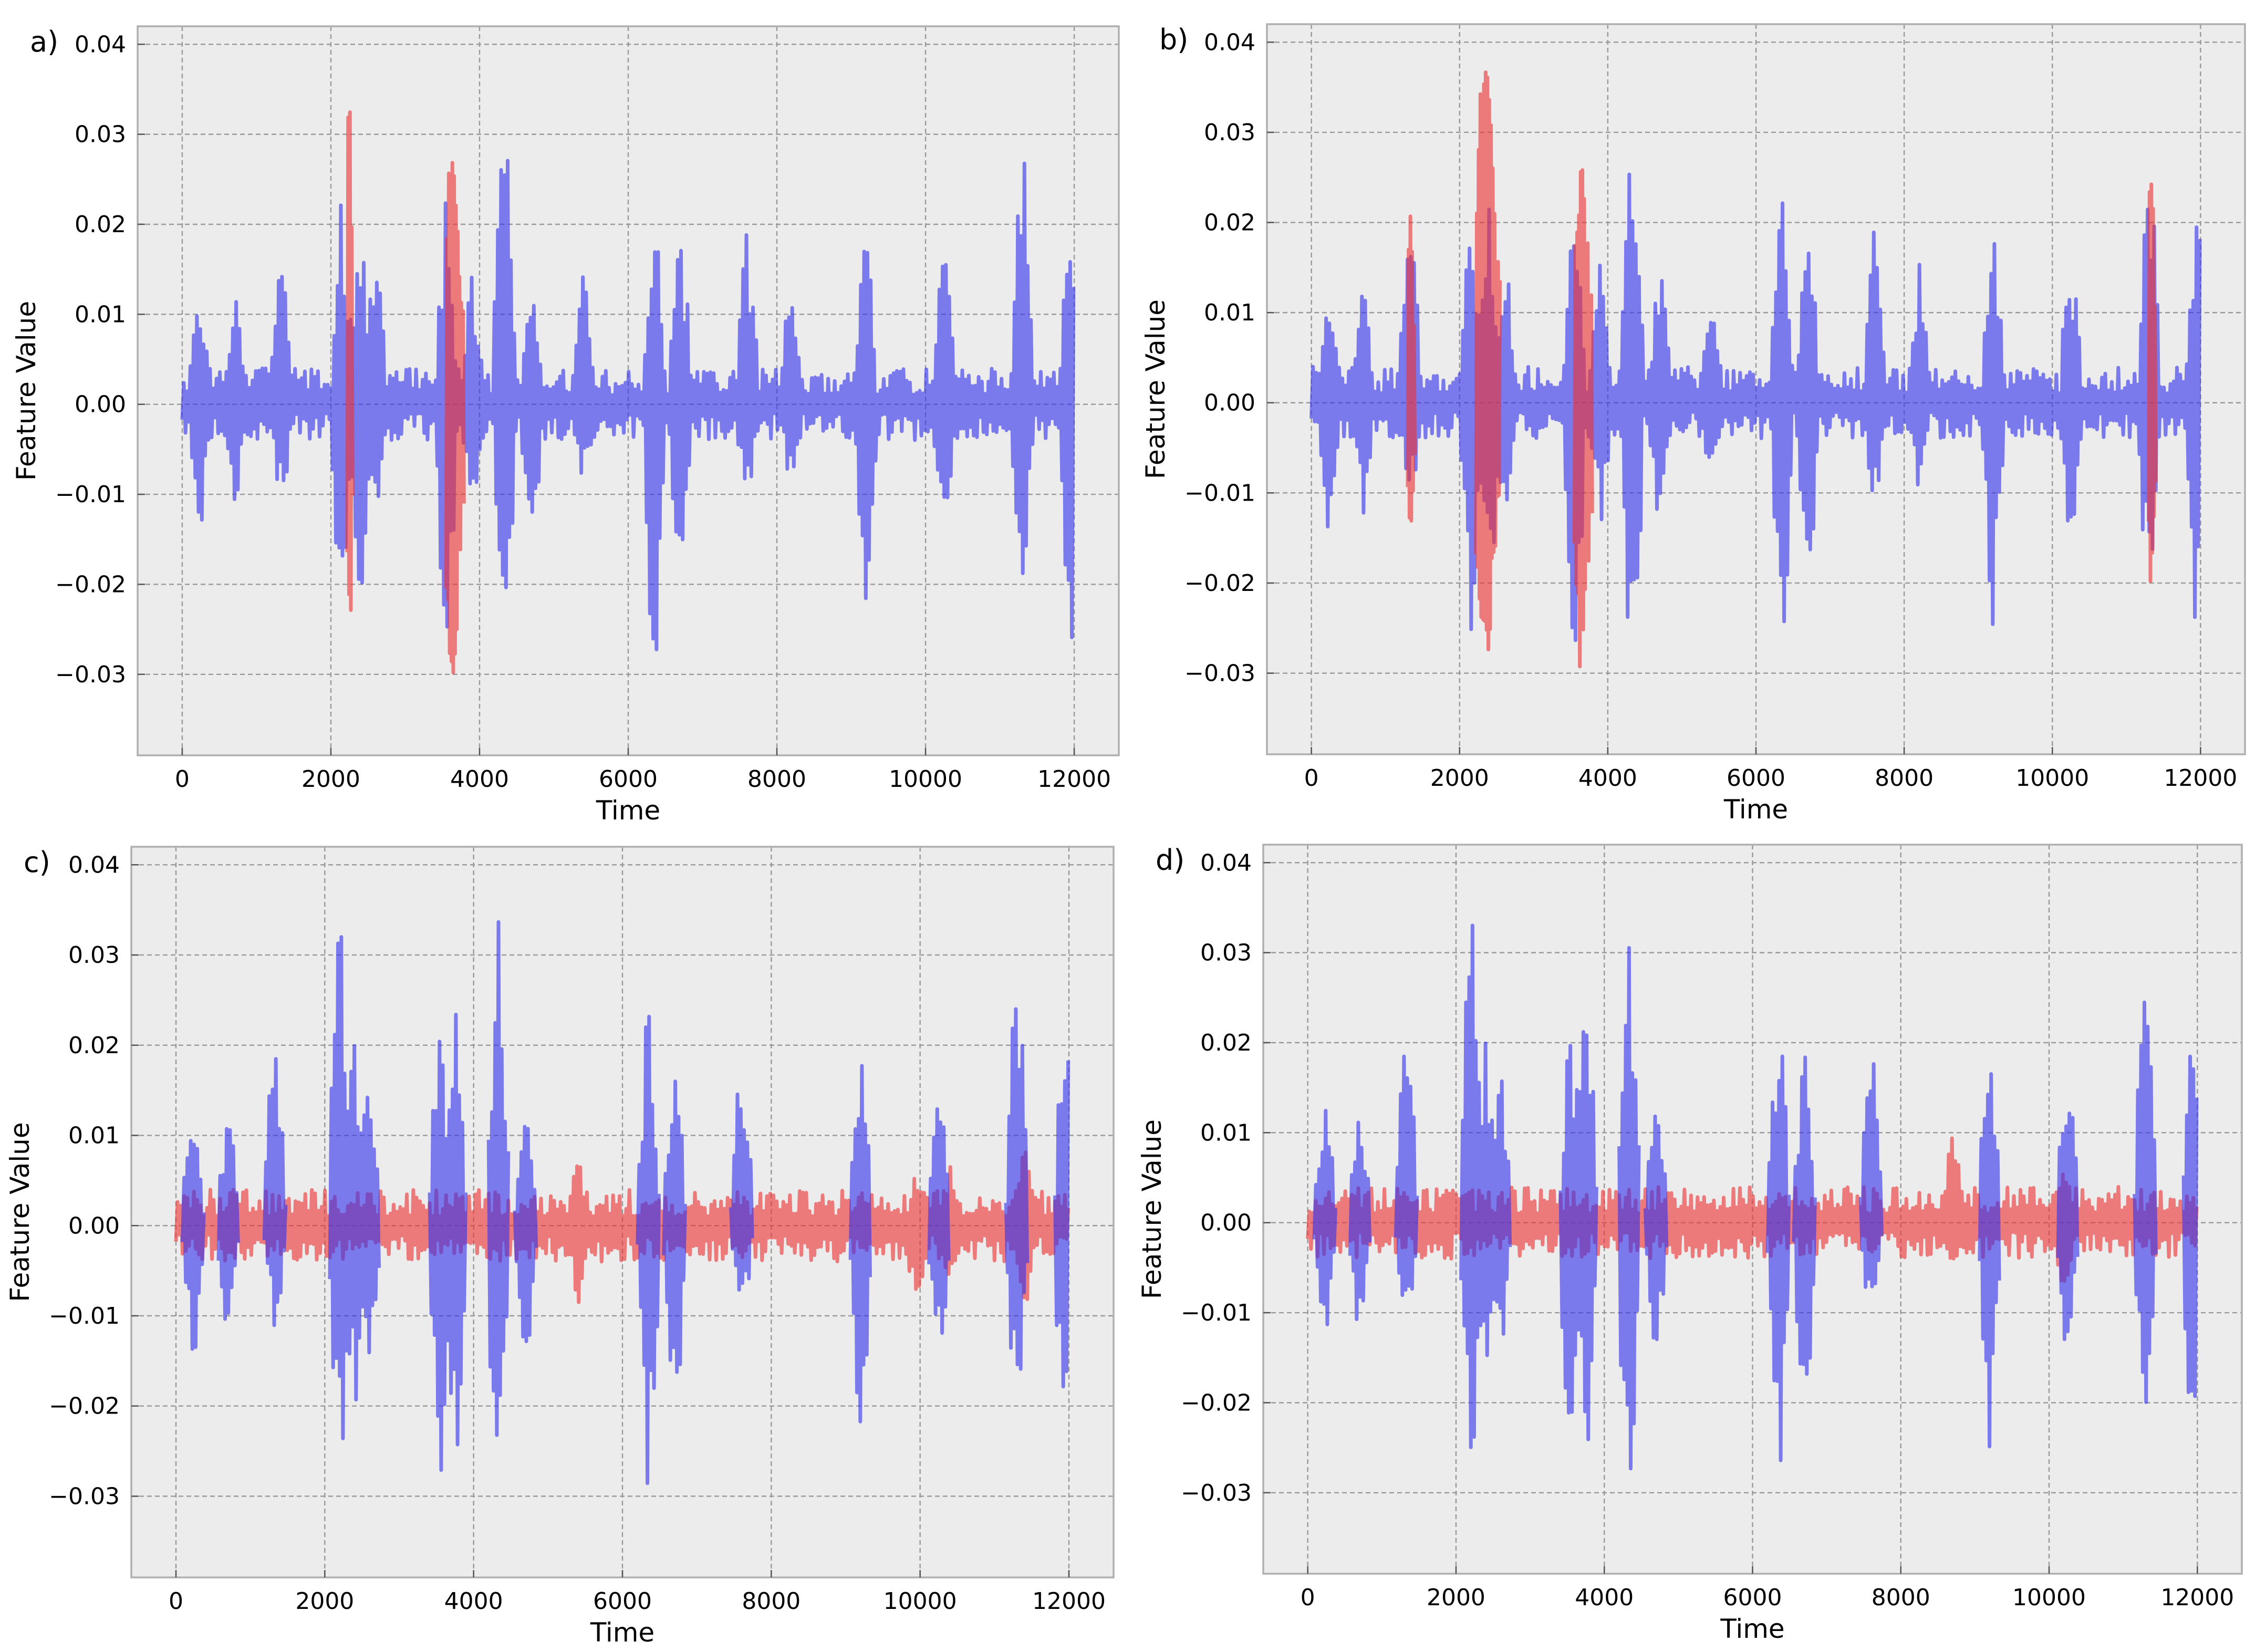 The height and width of the screenshot is (1652, 2266). Describe the element at coordinates (37, 862) in the screenshot. I see `panel-label: c)` at that location.